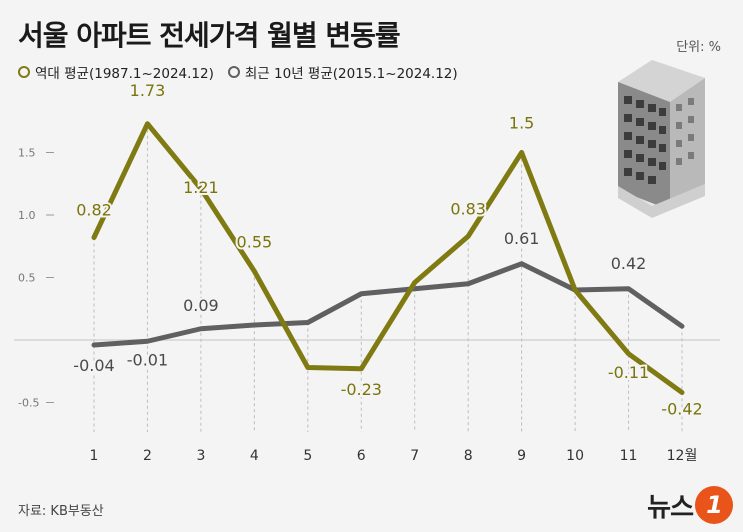 This screenshot has height=532, width=743. Describe the element at coordinates (628, 372) in the screenshot. I see `data-label-historical: -0.11` at that location.